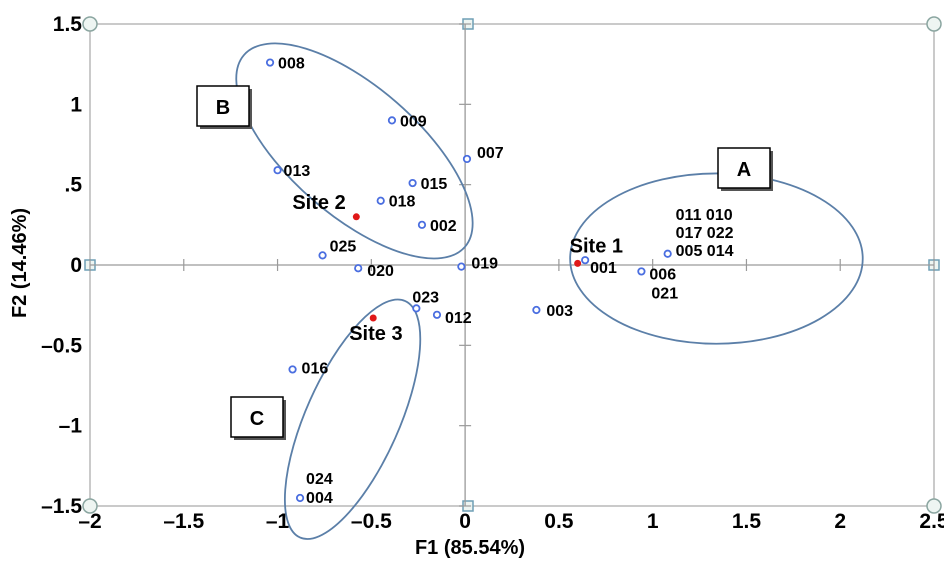  I want to click on x-tick-label: 2.5, so click(931, 521).